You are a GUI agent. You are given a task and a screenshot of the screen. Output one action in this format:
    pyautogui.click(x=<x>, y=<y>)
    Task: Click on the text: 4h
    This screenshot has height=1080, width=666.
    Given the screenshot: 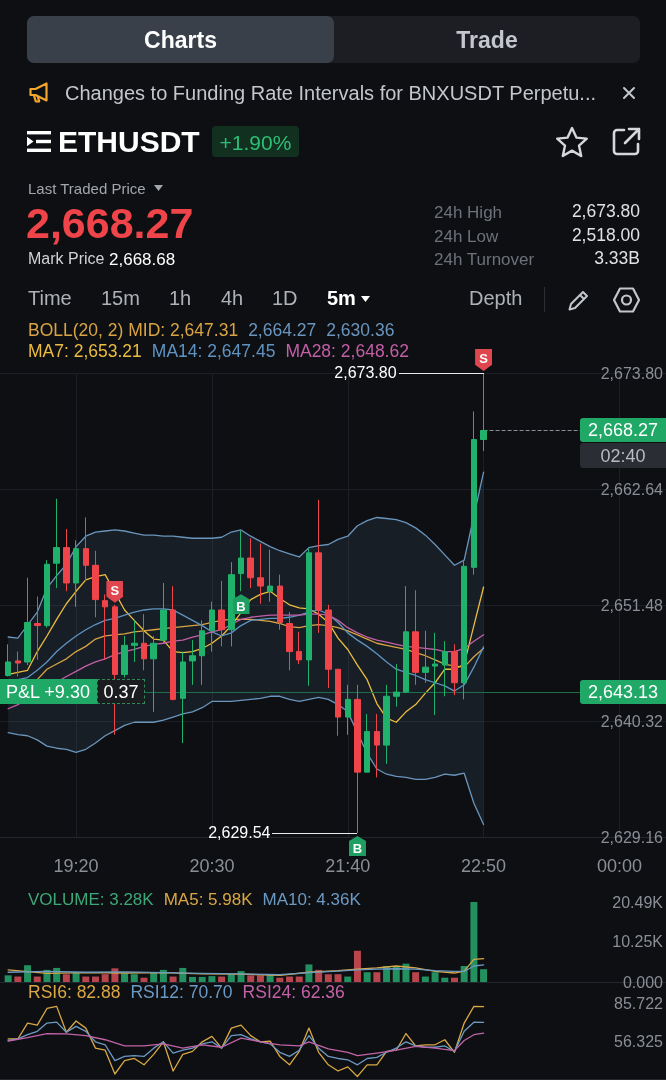 What is the action you would take?
    pyautogui.click(x=232, y=298)
    